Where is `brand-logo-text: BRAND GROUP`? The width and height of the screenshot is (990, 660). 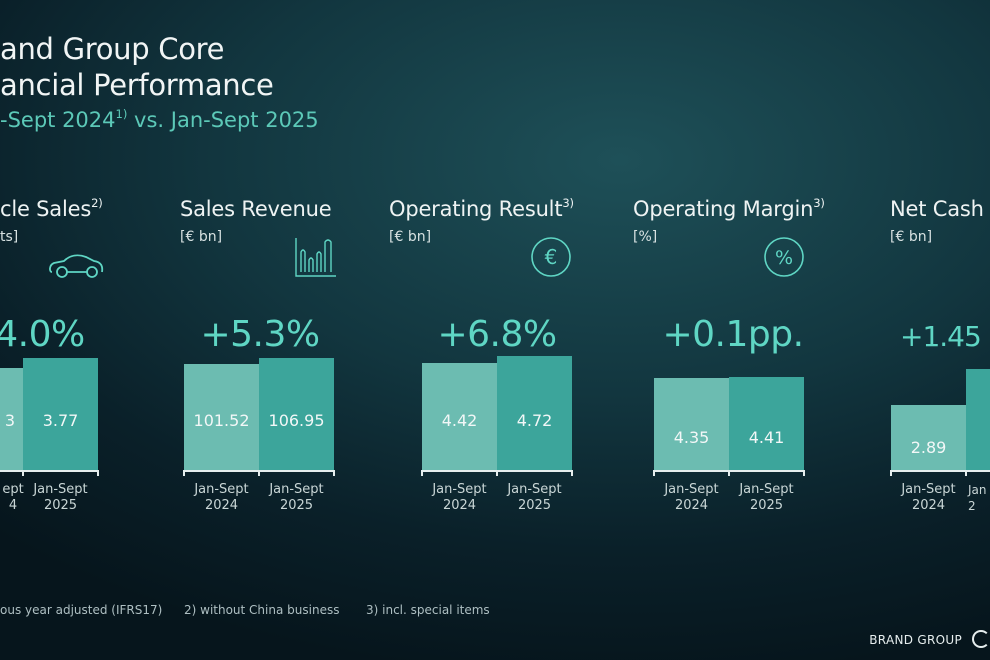 brand-logo-text: BRAND GROUP is located at coordinates (915, 640).